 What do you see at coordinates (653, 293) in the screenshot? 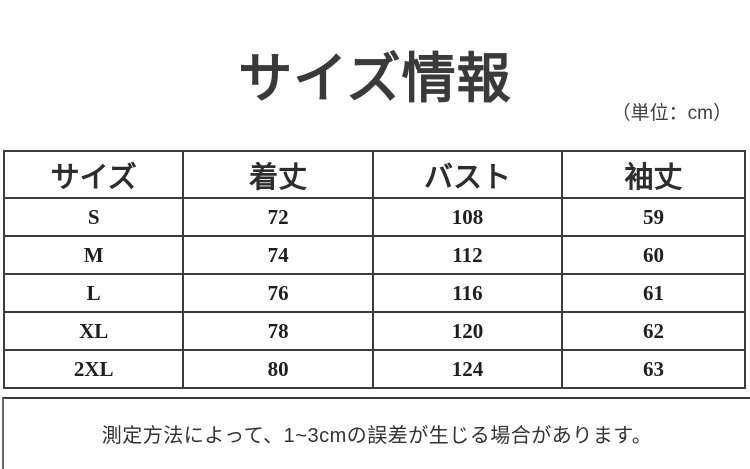
I see `cell-sleeve: 61` at bounding box center [653, 293].